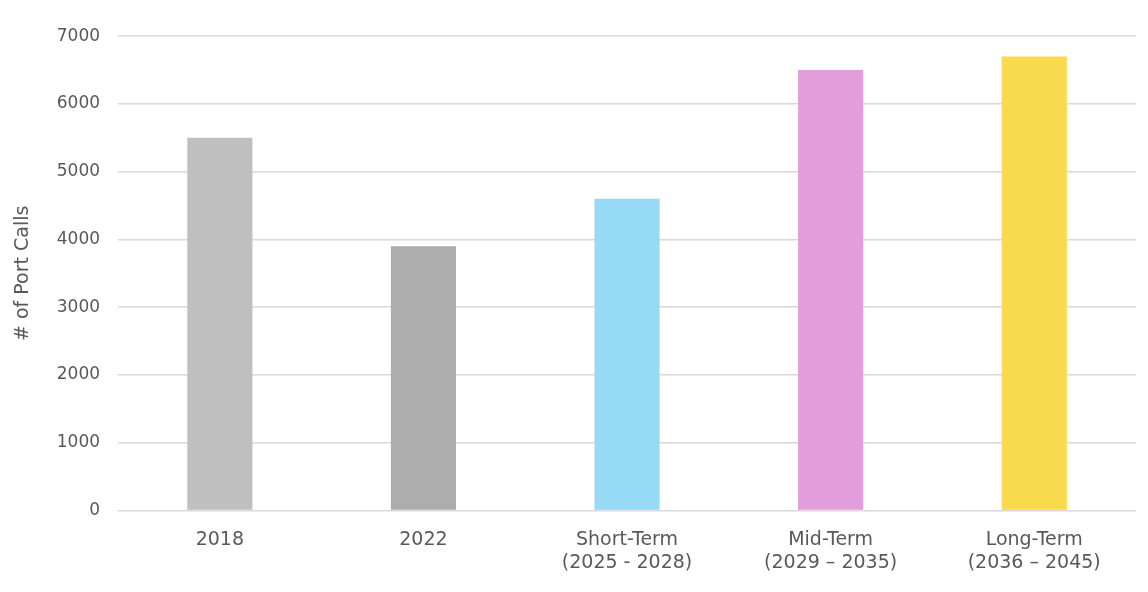  Describe the element at coordinates (1034, 549) in the screenshot. I see `x-tick-label: Long-Term (2036 – 2045)` at that location.